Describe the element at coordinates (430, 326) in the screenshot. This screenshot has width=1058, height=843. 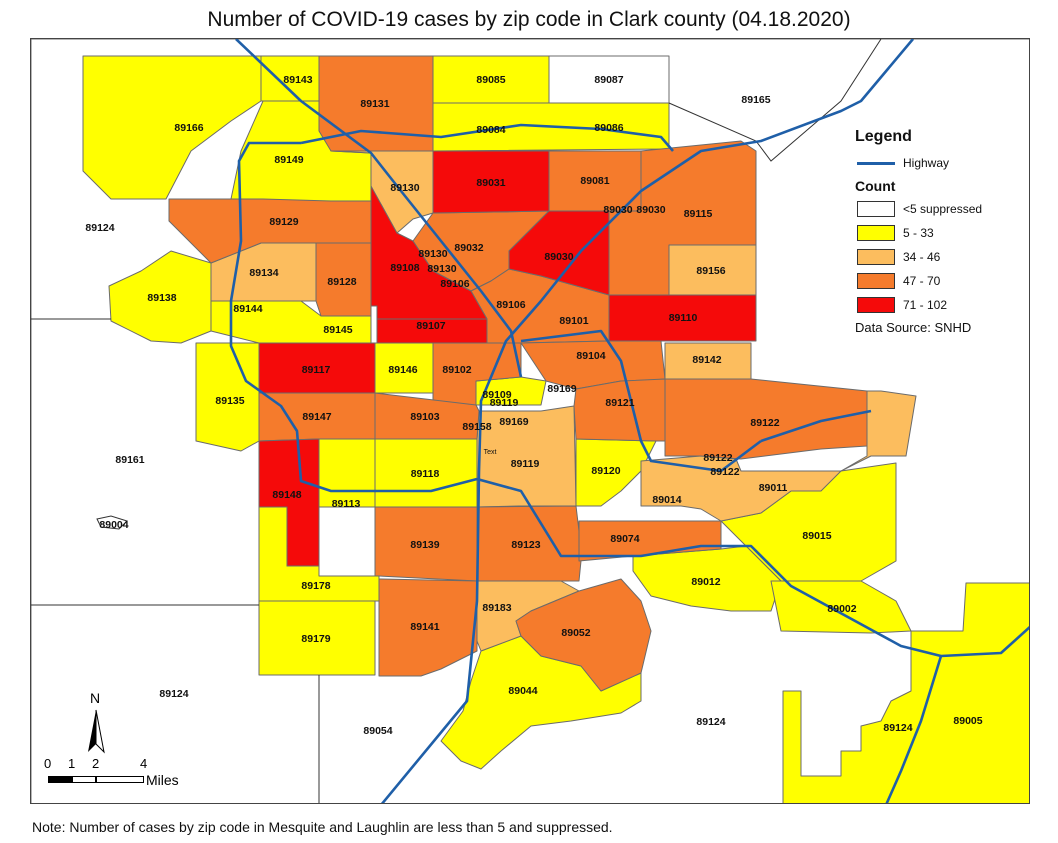
I see `zip-label: 89107` at that location.